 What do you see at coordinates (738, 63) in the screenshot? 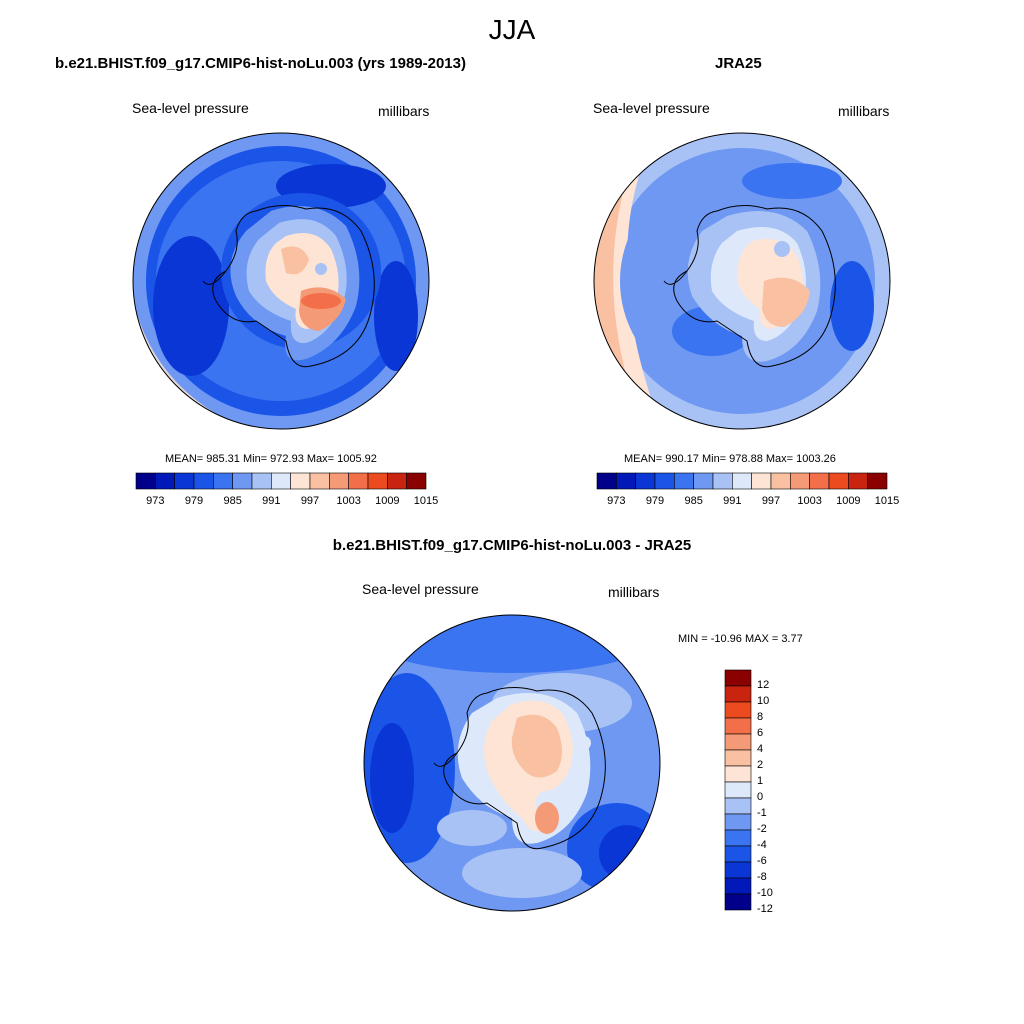
I see `panel-title-obs: JRA25` at bounding box center [738, 63].